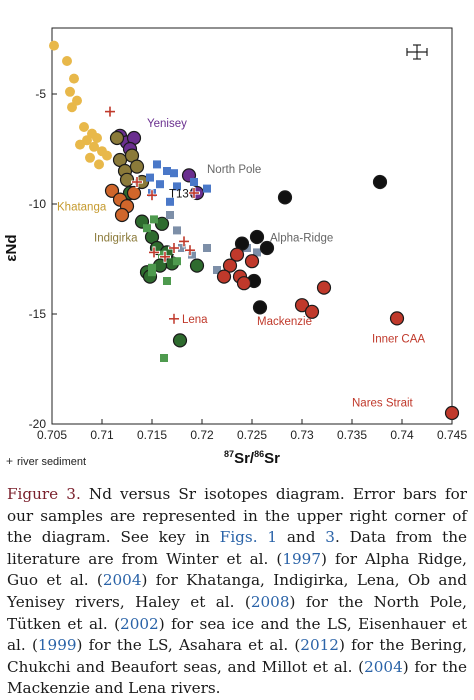 This screenshot has height=700, width=474. What do you see at coordinates (174, 318) in the screenshot?
I see `lena-plus-icon` at bounding box center [174, 318].